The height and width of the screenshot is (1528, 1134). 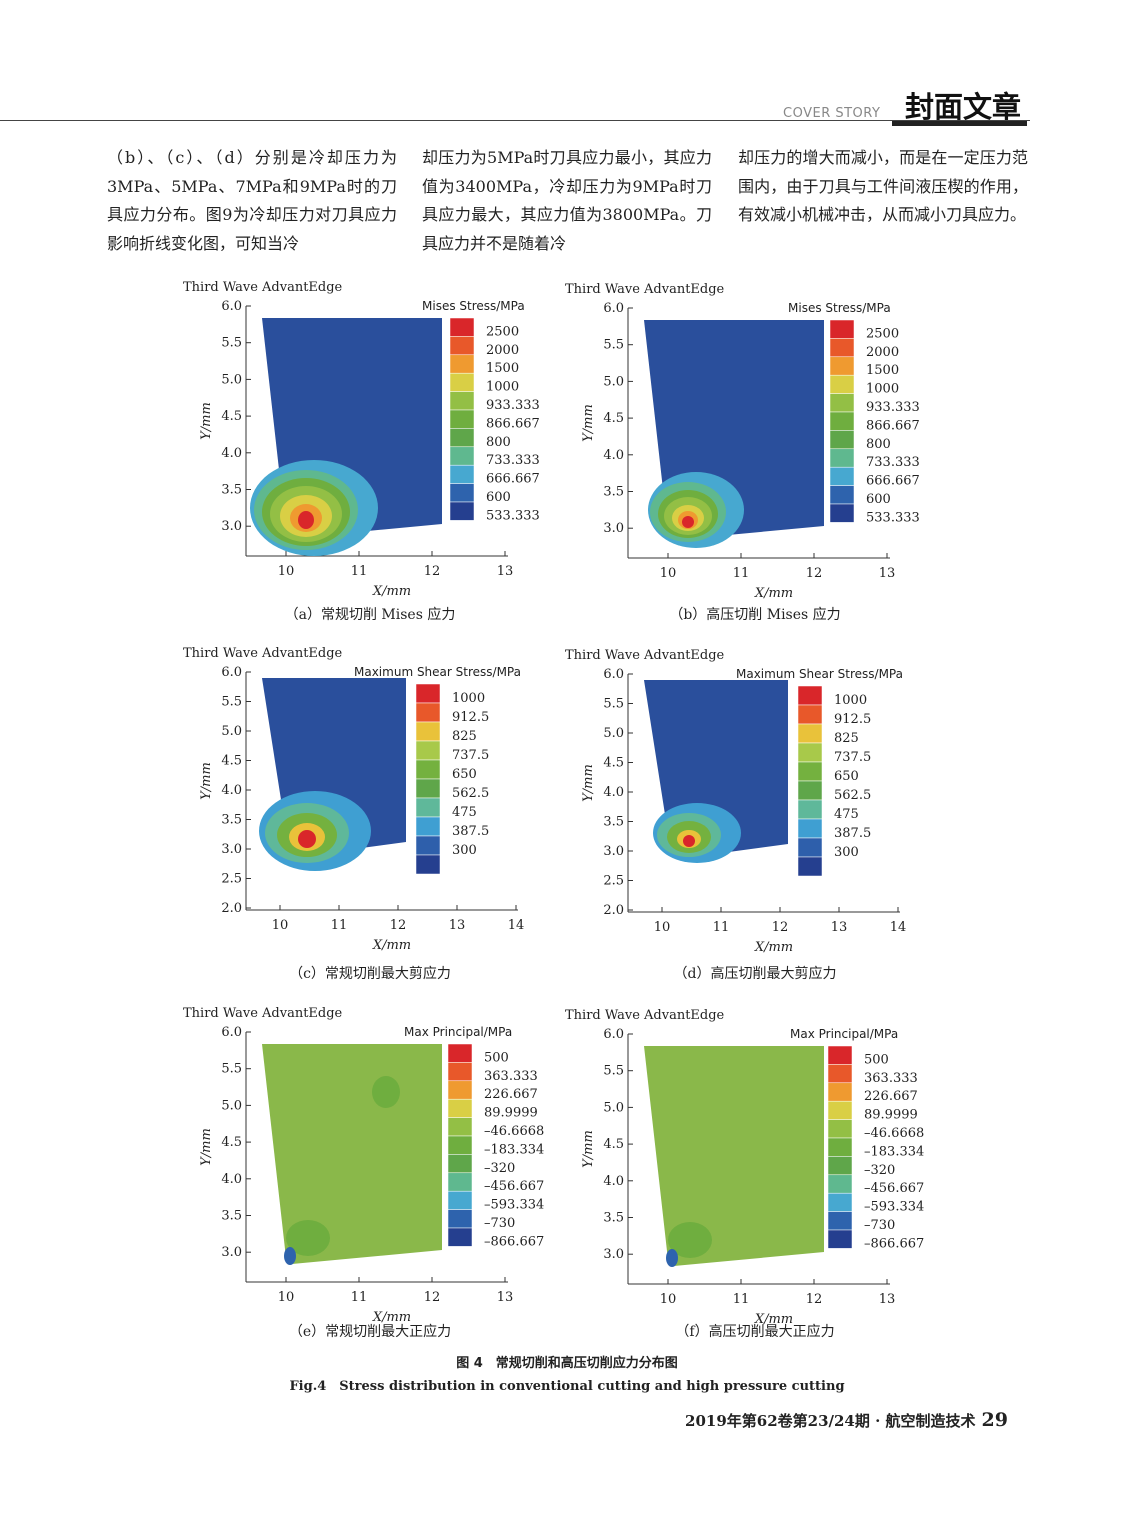 What do you see at coordinates (513, 460) in the screenshot?
I see `legend-value: 733.333` at bounding box center [513, 460].